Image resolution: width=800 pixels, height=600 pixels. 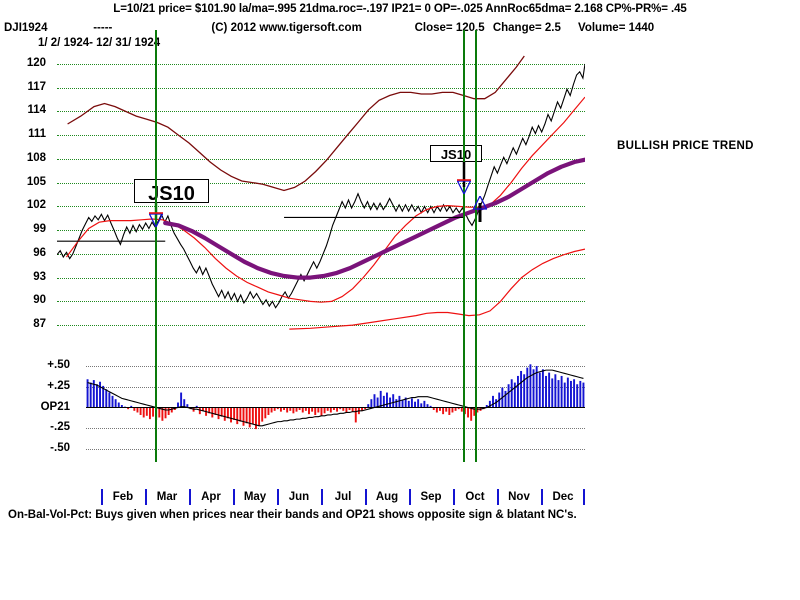 What do you see at coordinates (286, 28) in the screenshot?
I see `copyright-label: (C) 2012 www.tigersoft.com` at bounding box center [286, 28].